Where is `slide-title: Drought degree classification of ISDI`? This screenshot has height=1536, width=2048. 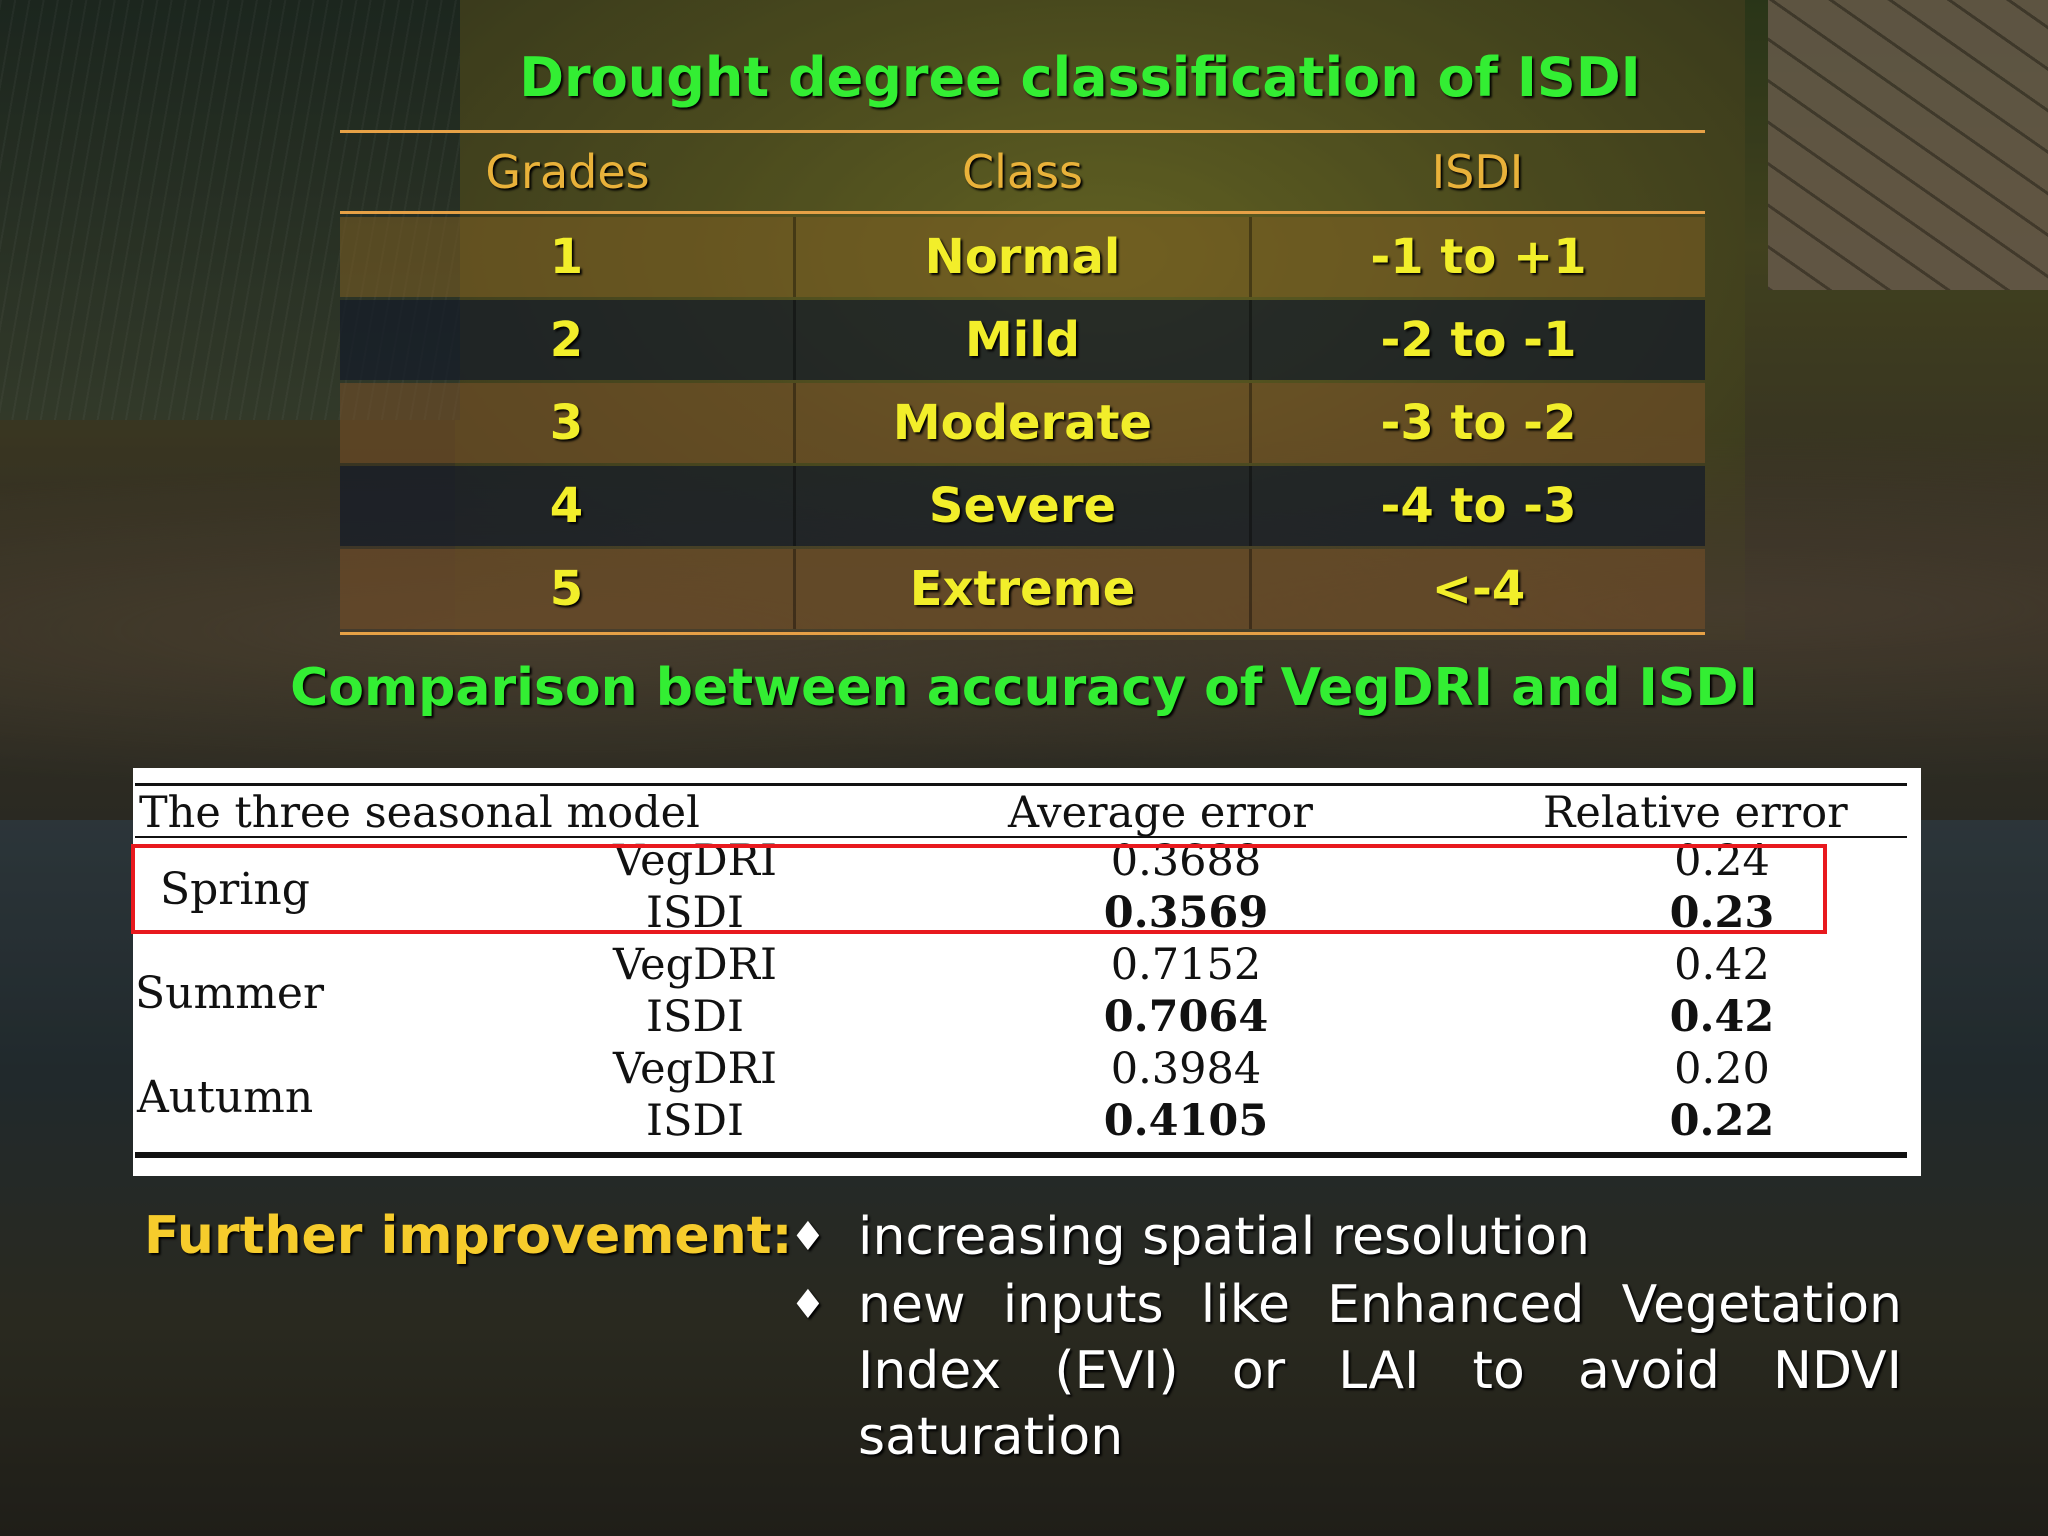
slide-title: Drought degree classification of ISDI is located at coordinates (1080, 77).